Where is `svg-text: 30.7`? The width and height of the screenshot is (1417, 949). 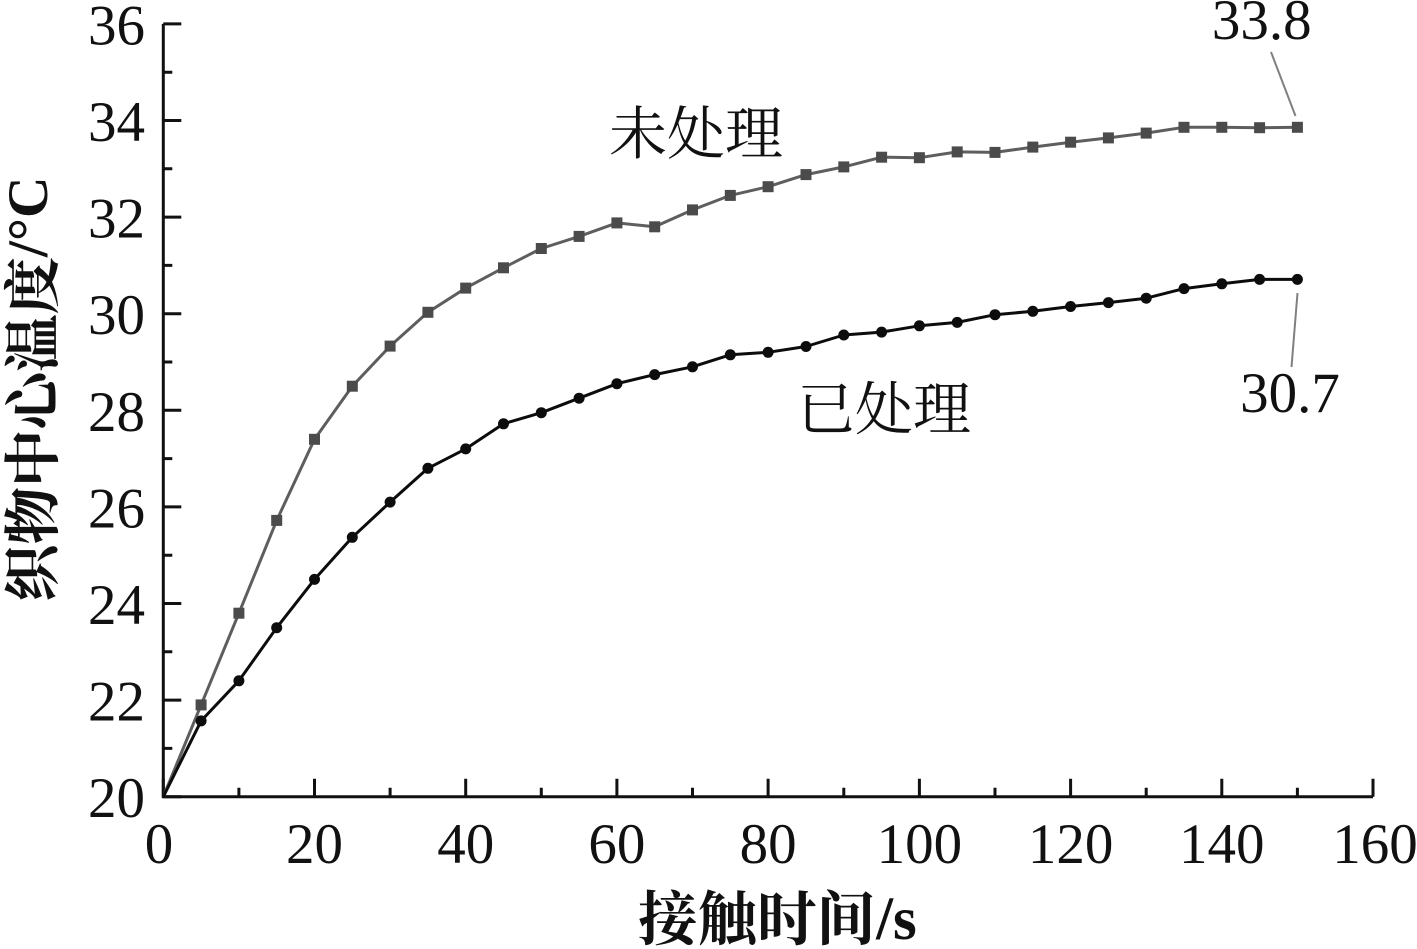
svg-text: 30.7 is located at coordinates (1290, 393).